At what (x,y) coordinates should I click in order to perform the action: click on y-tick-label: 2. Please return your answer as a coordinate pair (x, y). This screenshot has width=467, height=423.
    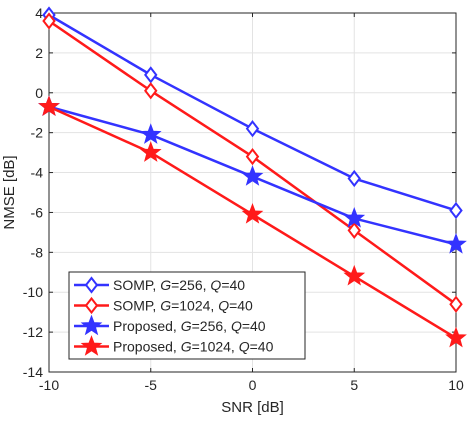
    Looking at the image, I should click on (39, 53).